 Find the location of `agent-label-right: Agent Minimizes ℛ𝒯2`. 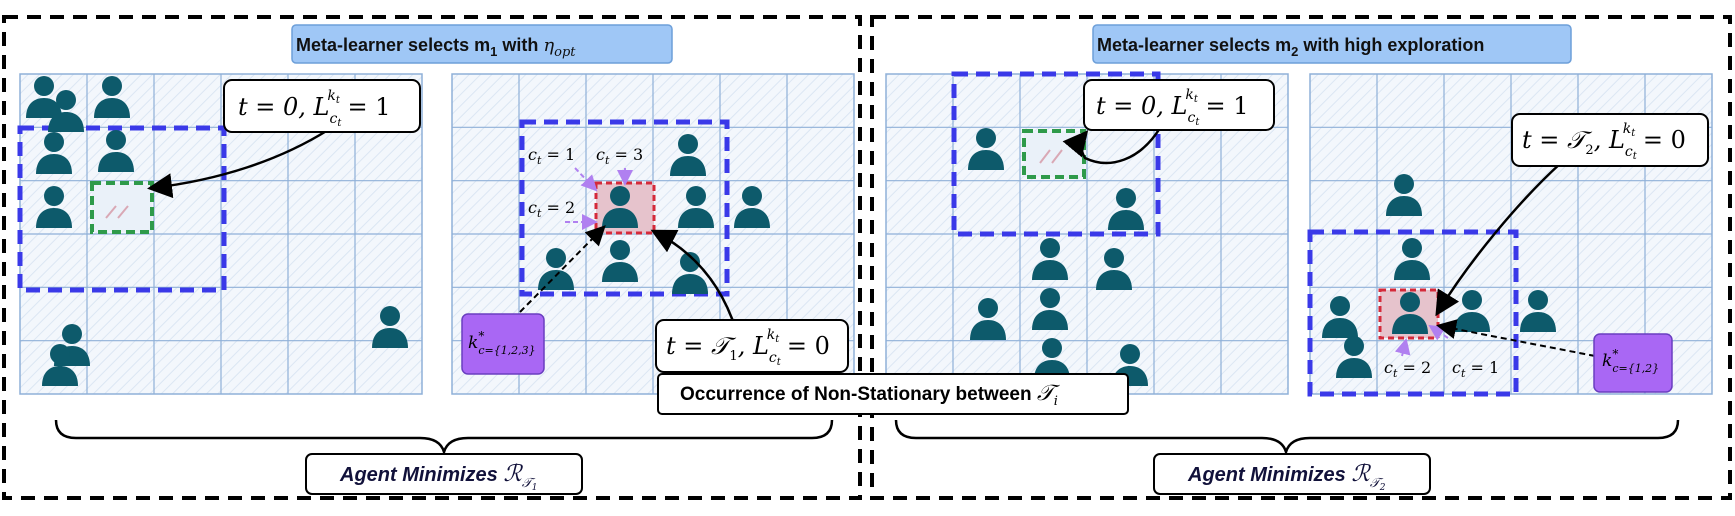

agent-label-right: Agent Minimizes ℛ𝒯2 is located at coordinates (1292, 474).